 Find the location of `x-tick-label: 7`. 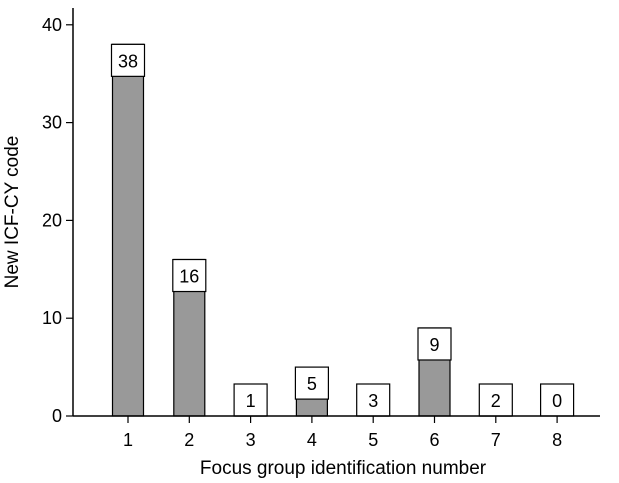

x-tick-label: 7 is located at coordinates (496, 440).